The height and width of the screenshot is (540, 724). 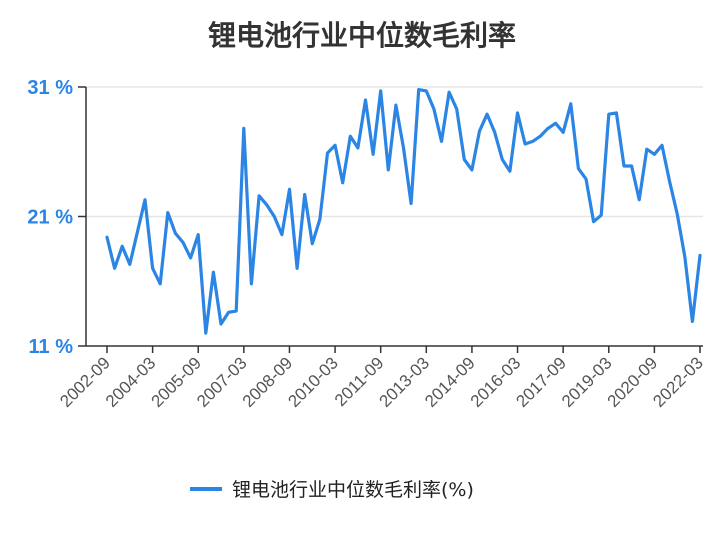 I want to click on x-tick-label: 2014-09, so click(x=450, y=382).